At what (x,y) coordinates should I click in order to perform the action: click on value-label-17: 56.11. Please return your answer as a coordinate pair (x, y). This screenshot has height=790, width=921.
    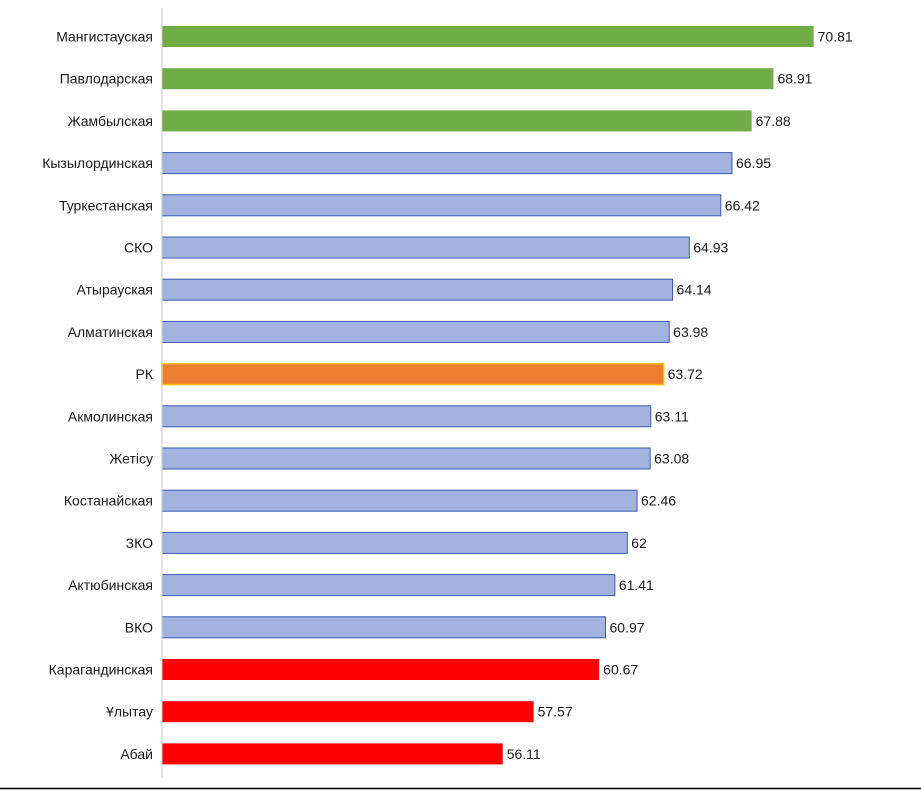
    Looking at the image, I should click on (524, 754).